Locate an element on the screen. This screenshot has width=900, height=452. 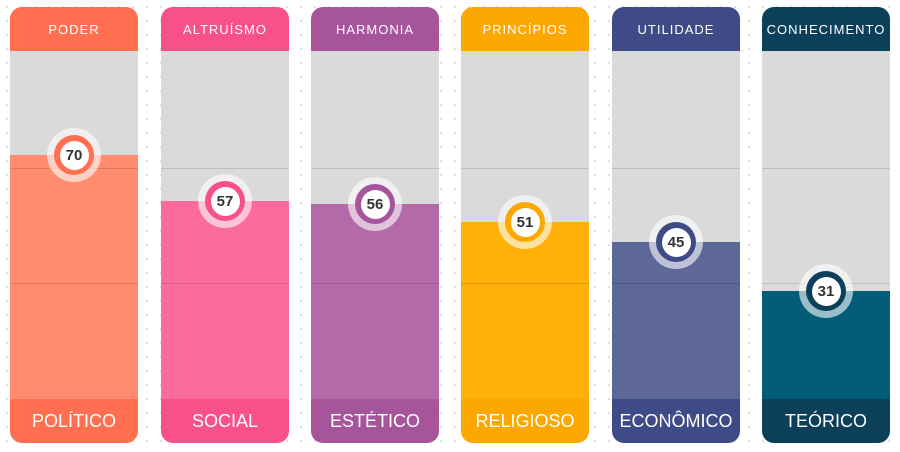
bar-column-body: ALTRUÍSMO SOCIAL is located at coordinates (225, 225).